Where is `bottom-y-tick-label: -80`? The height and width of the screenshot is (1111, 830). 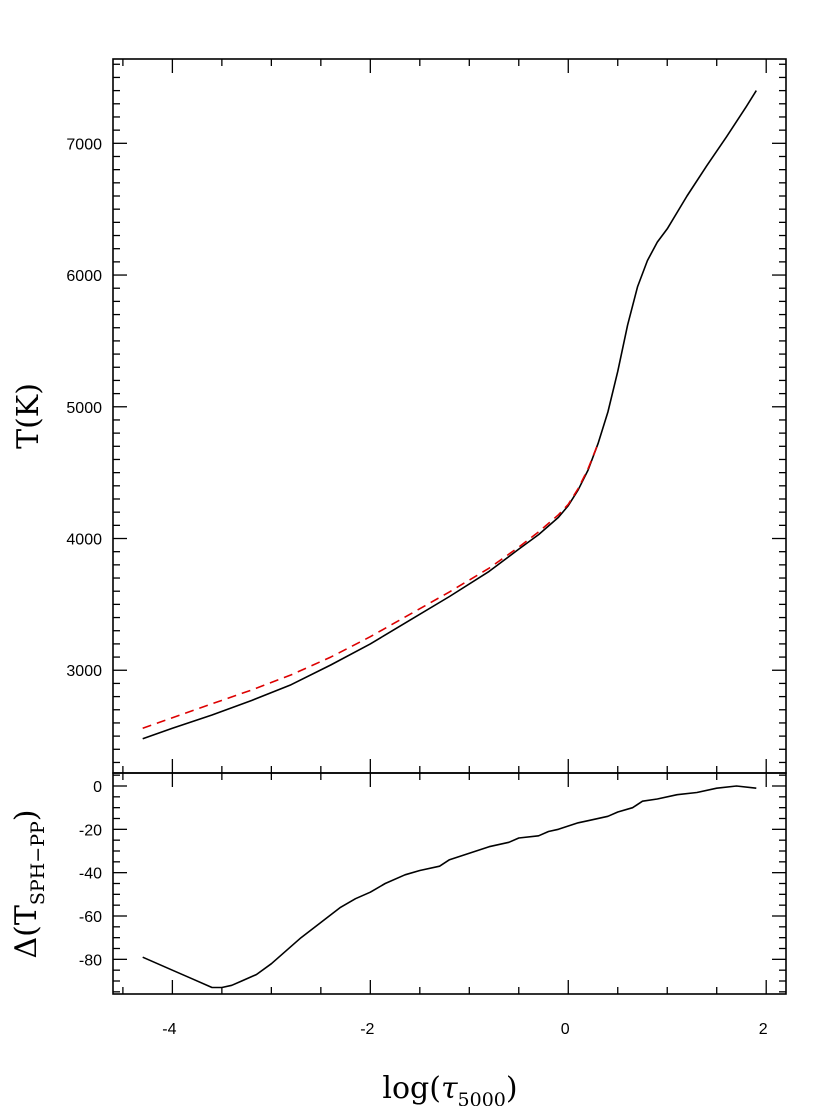
bottom-y-tick-label: -80 is located at coordinates (90, 960).